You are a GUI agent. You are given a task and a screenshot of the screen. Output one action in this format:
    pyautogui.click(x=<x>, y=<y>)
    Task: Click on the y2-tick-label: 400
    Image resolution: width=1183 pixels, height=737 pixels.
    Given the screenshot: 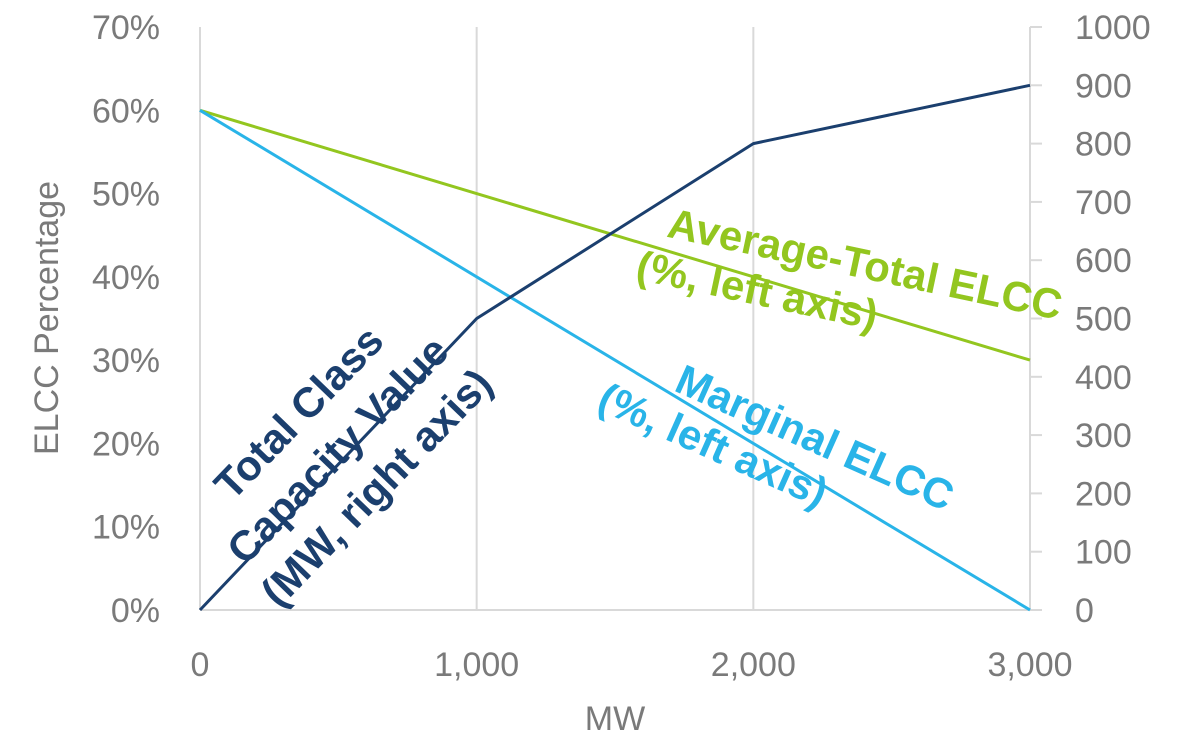 What is the action you would take?
    pyautogui.click(x=1103, y=378)
    